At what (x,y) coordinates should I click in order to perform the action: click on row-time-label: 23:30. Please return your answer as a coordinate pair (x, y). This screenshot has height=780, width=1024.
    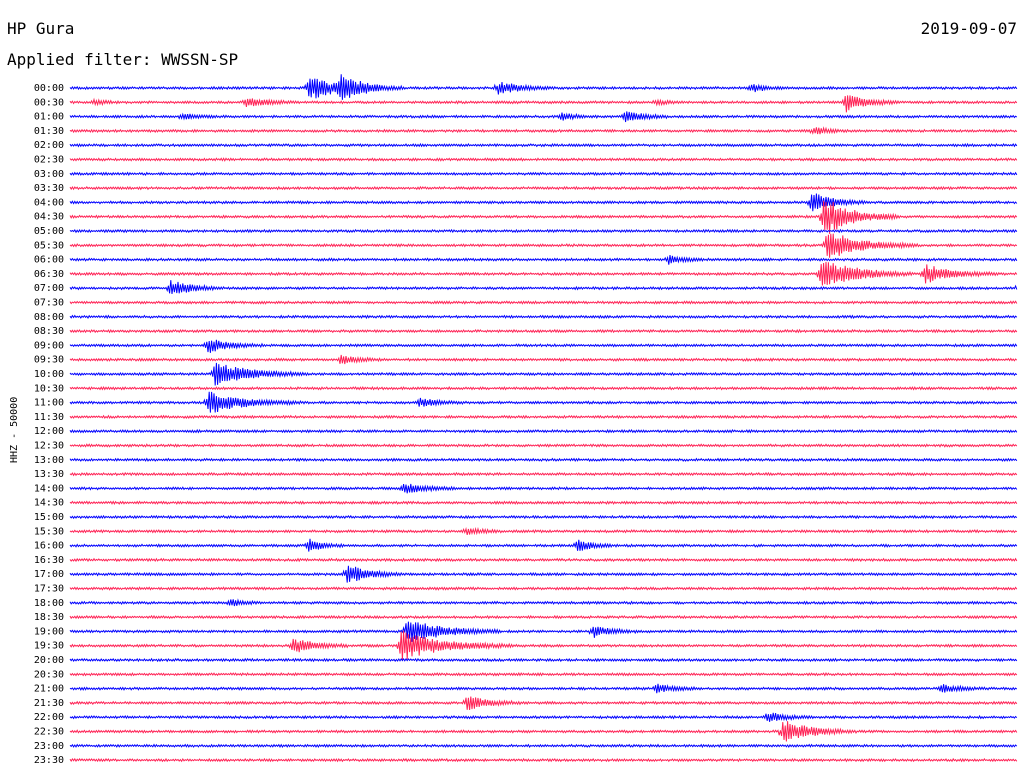
    Looking at the image, I should click on (49, 760).